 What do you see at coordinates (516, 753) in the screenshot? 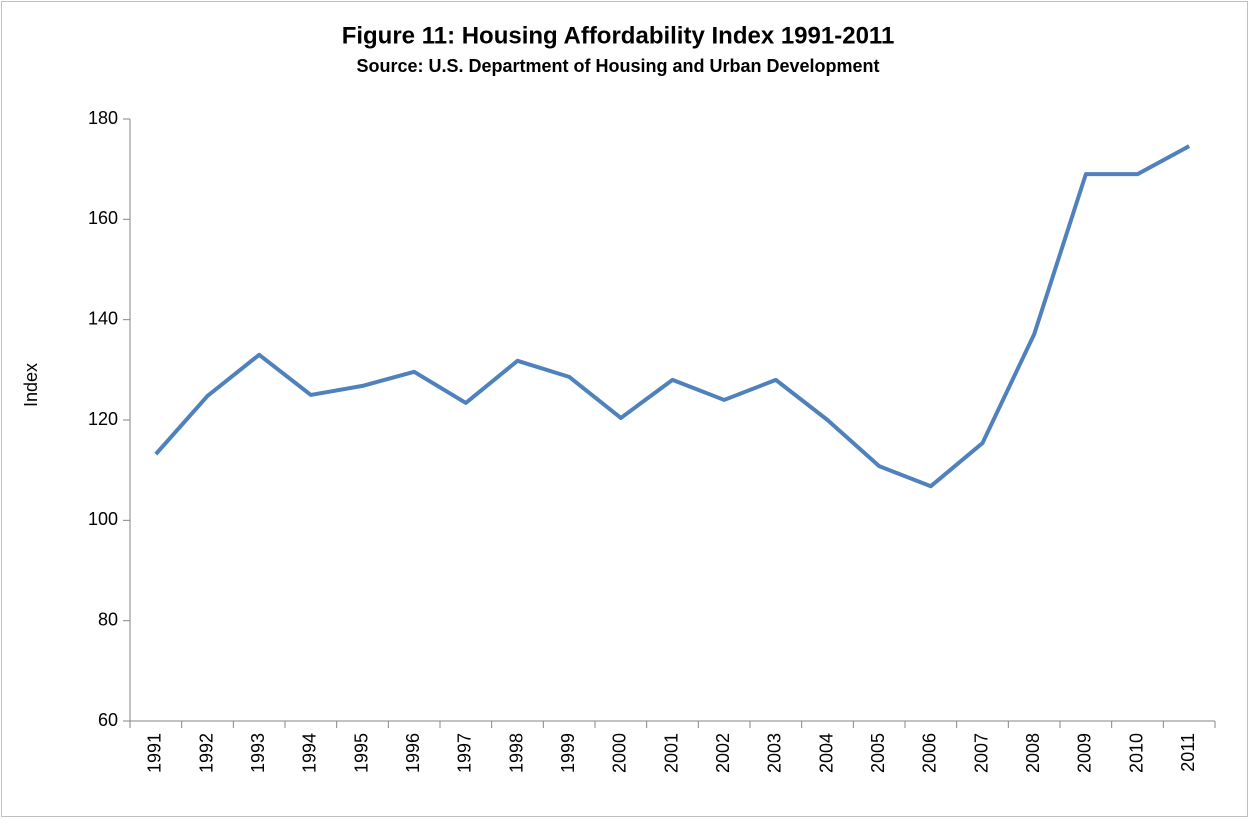
I see `x-tick-label: 1998` at bounding box center [516, 753].